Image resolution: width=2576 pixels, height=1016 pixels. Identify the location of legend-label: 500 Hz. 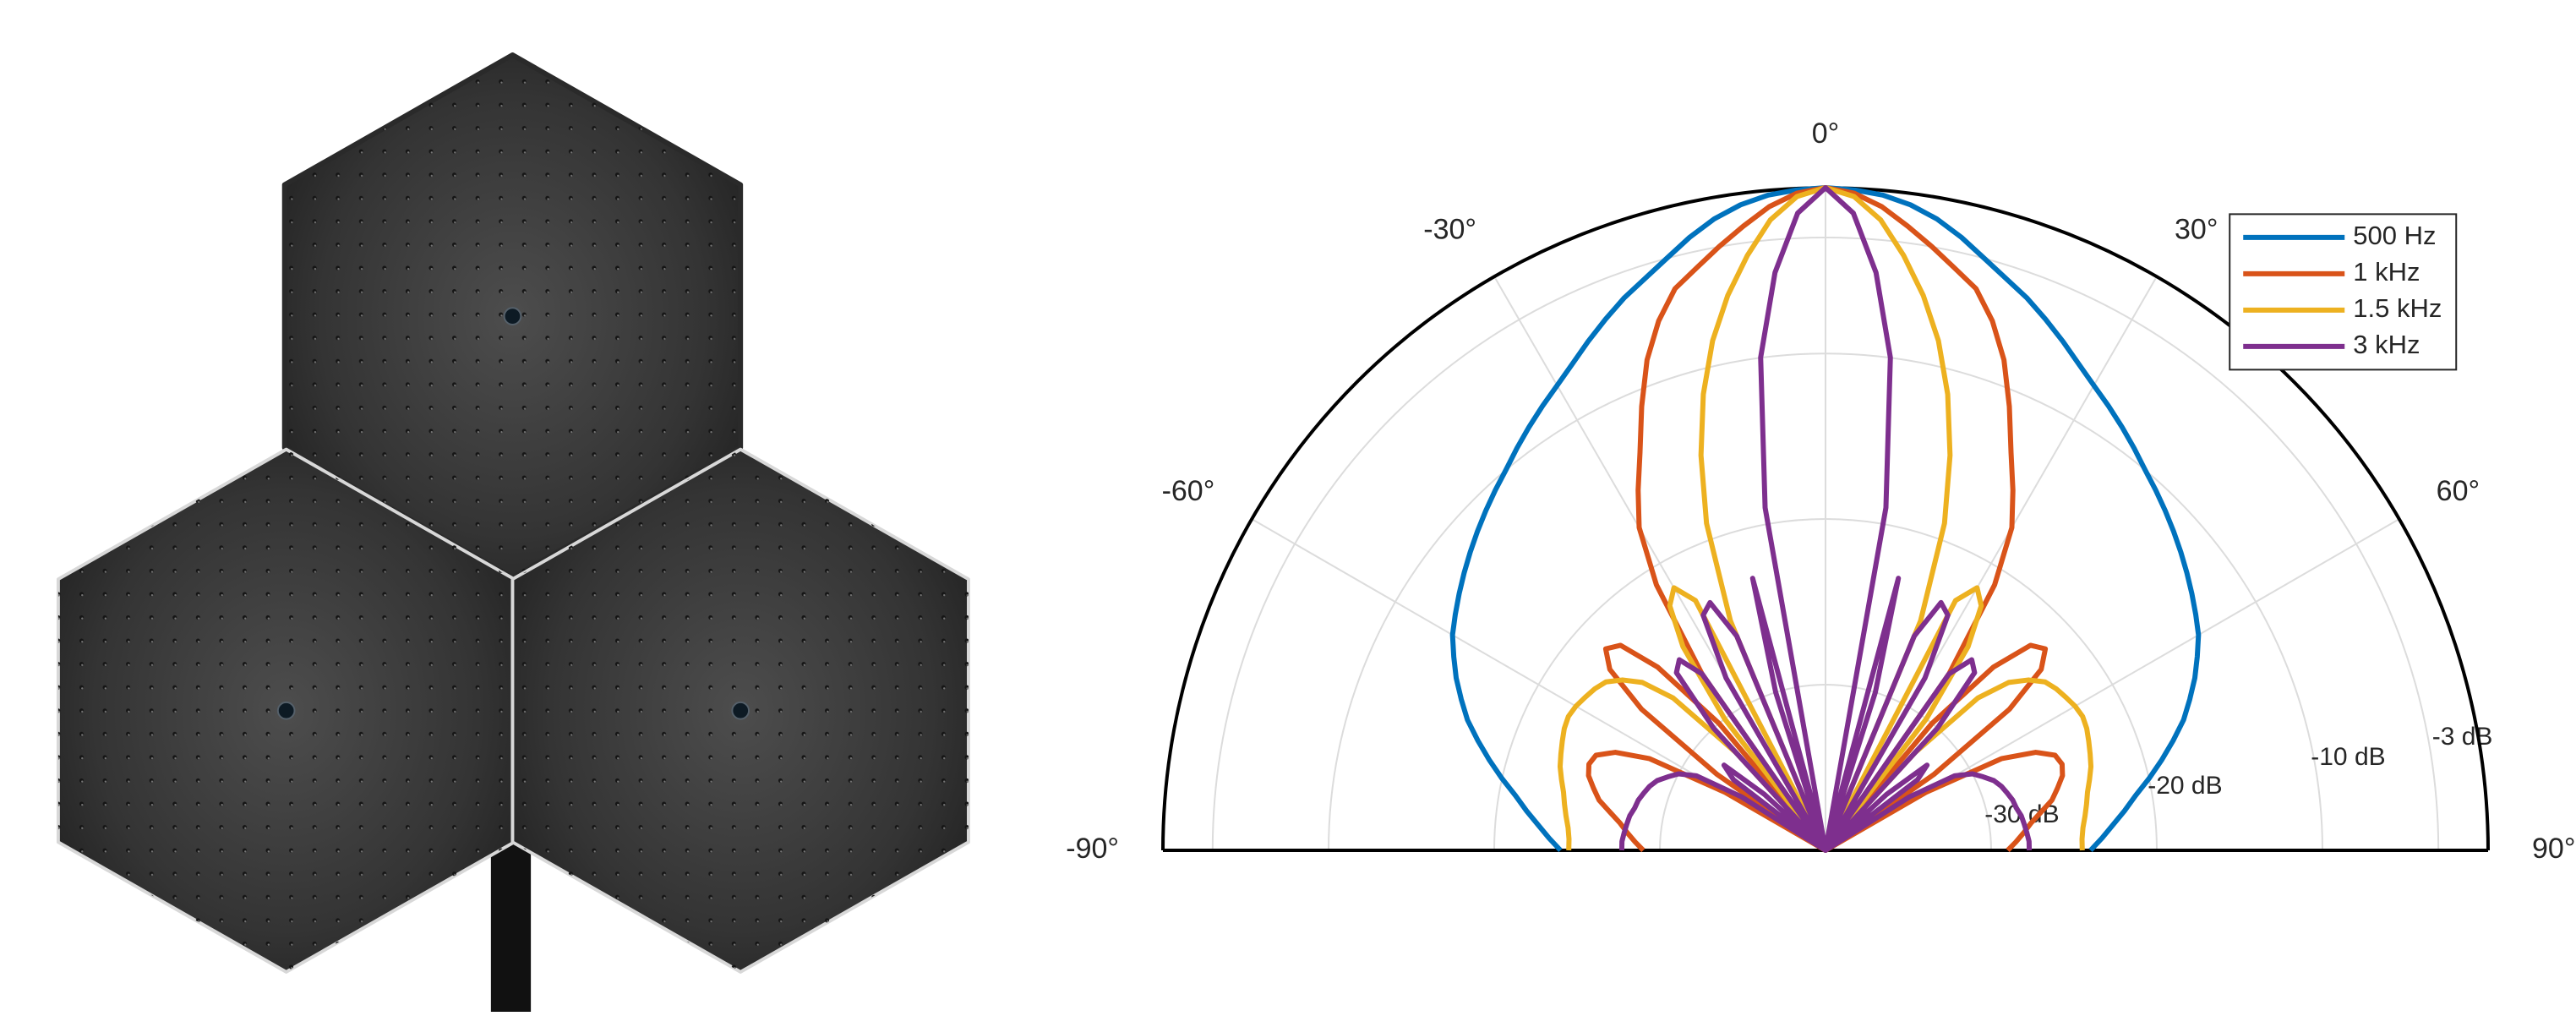
(2394, 235).